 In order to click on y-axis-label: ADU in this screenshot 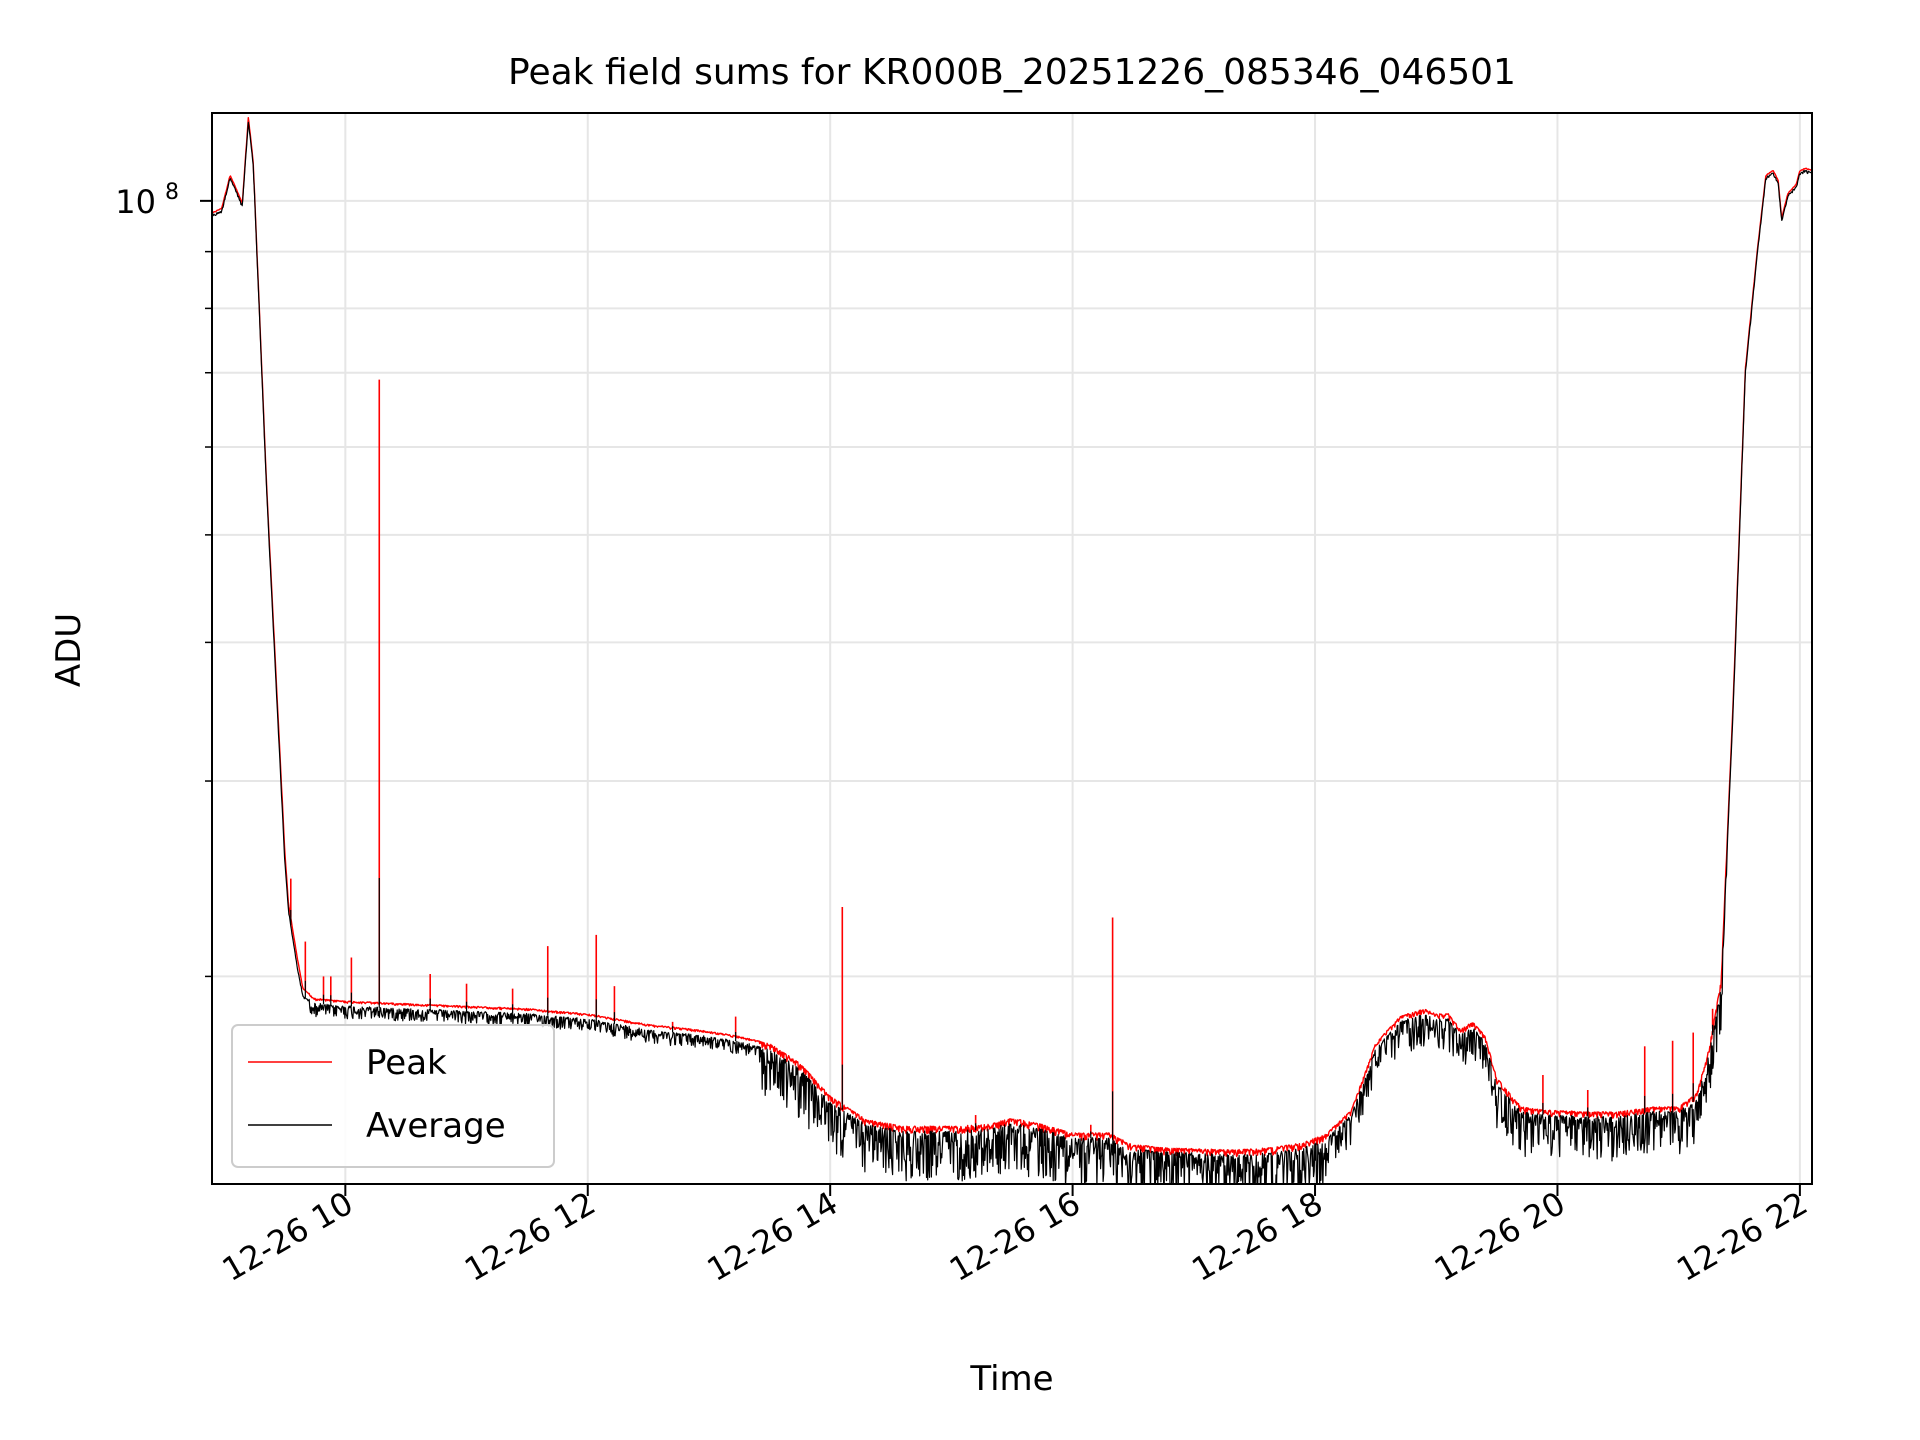, I will do `click(69, 650)`.